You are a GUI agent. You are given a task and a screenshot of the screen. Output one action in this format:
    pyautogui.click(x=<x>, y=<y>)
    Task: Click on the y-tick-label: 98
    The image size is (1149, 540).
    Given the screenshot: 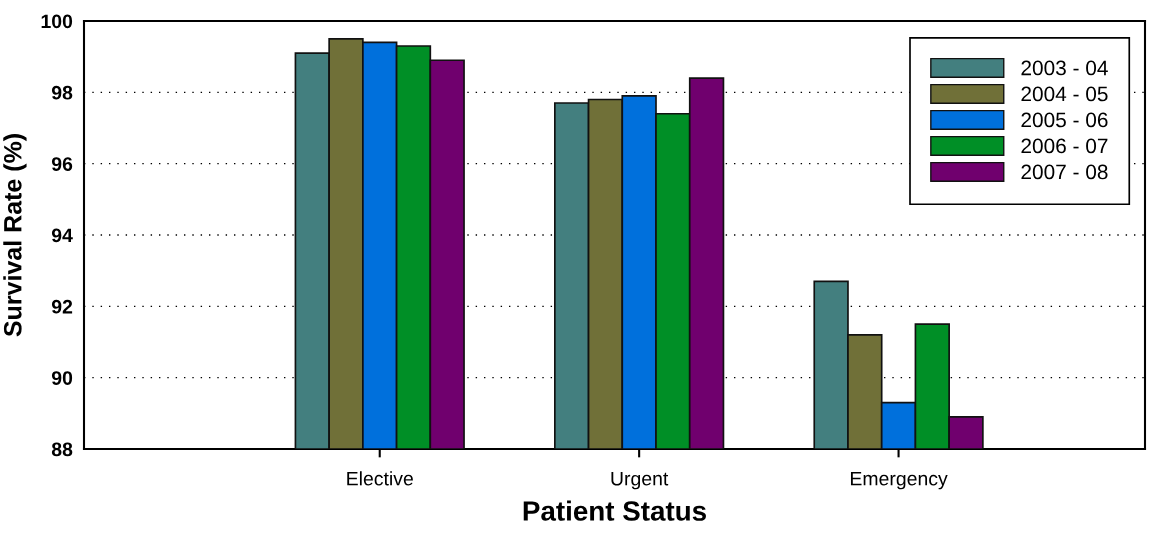 What is the action you would take?
    pyautogui.click(x=62, y=92)
    